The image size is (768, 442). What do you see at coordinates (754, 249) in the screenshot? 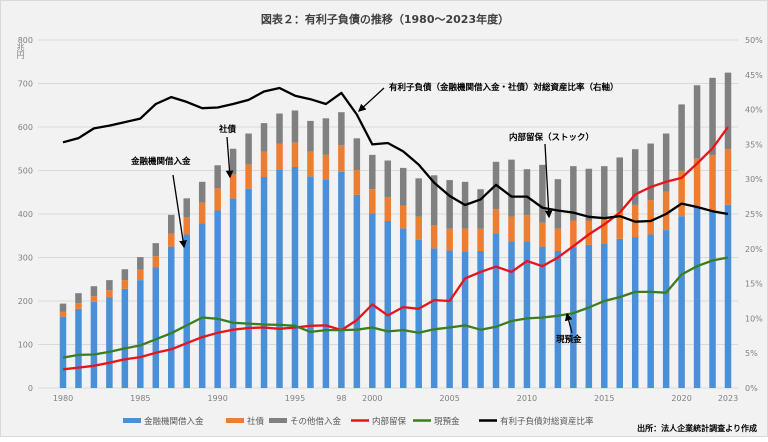
I see `y2-tick-label: 20%` at bounding box center [754, 249].